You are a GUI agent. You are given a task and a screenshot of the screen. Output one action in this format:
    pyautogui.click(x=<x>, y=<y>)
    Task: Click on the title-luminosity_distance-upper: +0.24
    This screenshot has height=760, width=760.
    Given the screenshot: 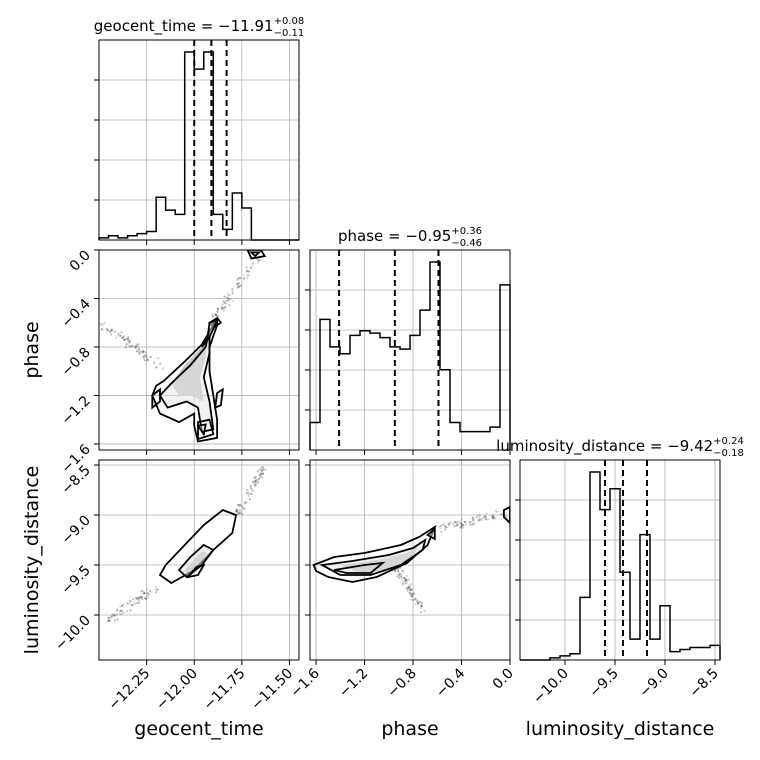 What is the action you would take?
    pyautogui.click(x=728, y=441)
    